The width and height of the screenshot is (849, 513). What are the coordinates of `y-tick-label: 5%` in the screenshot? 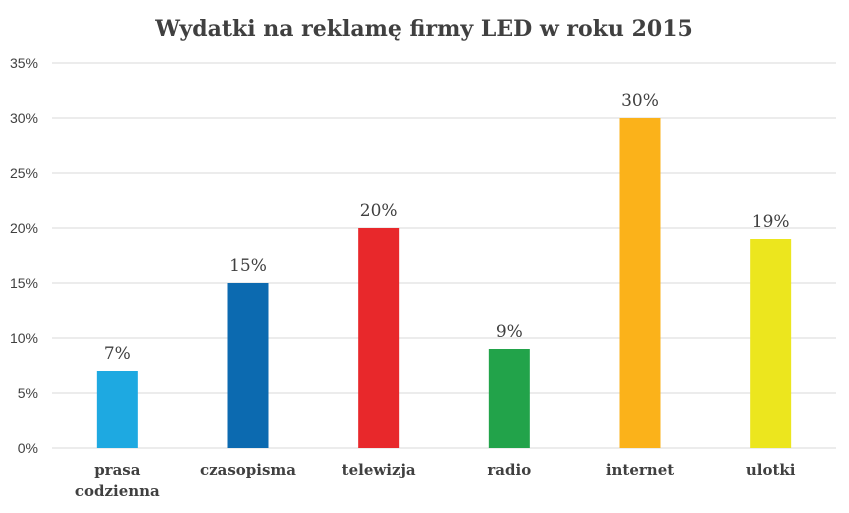 It's located at (28, 393).